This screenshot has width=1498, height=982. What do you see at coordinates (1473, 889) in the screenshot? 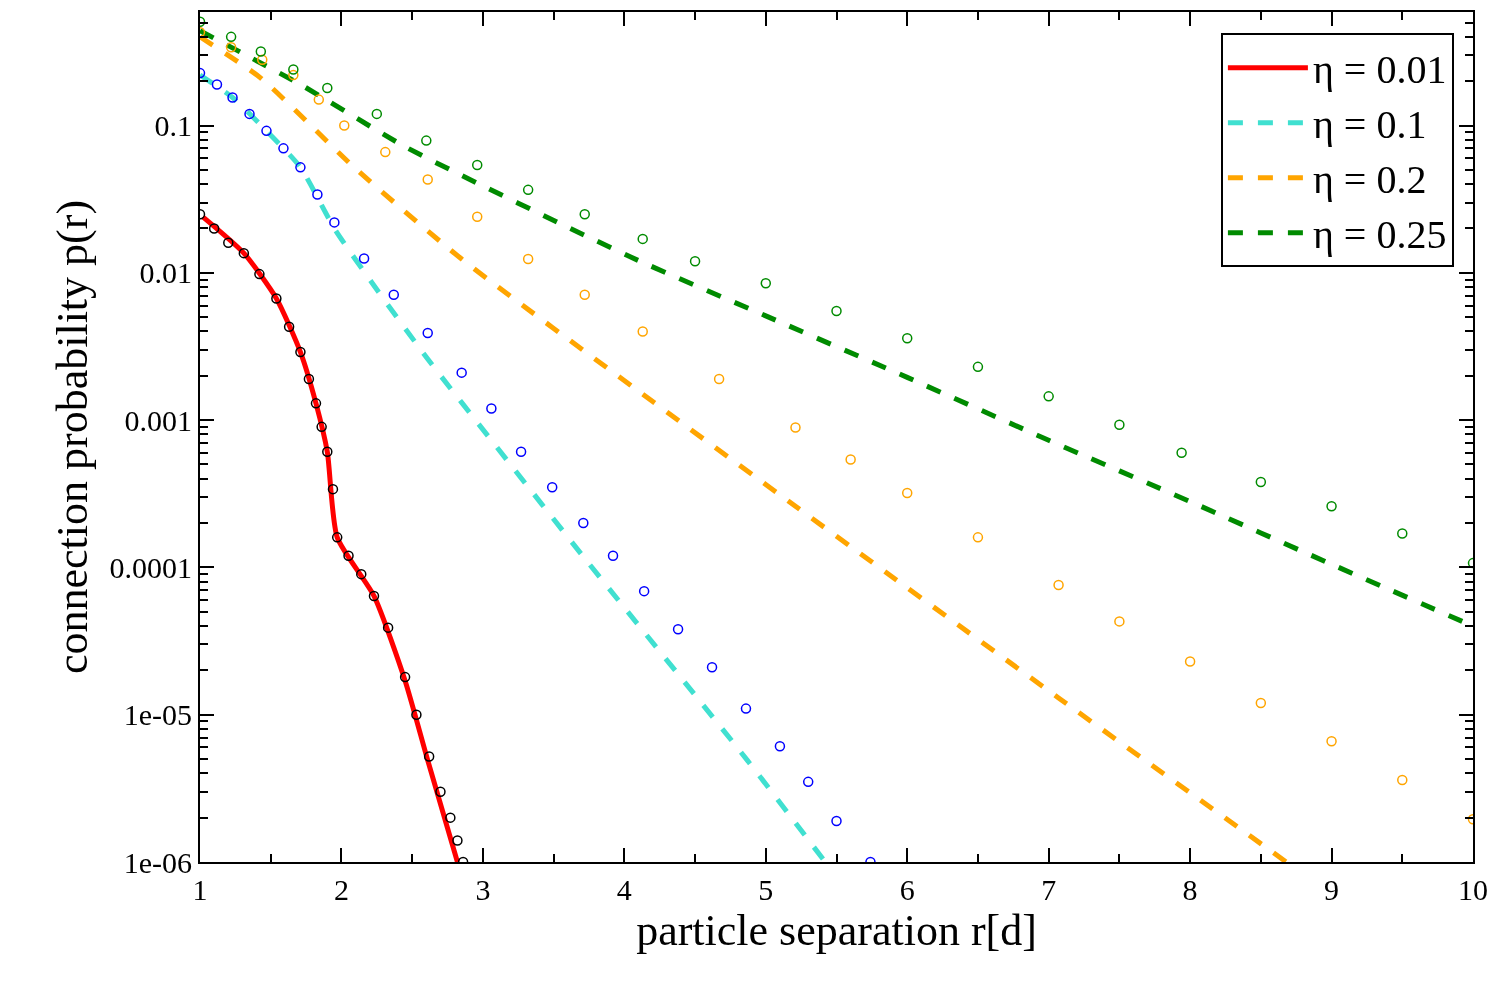
I see `x-tick-label: 10` at bounding box center [1473, 889].